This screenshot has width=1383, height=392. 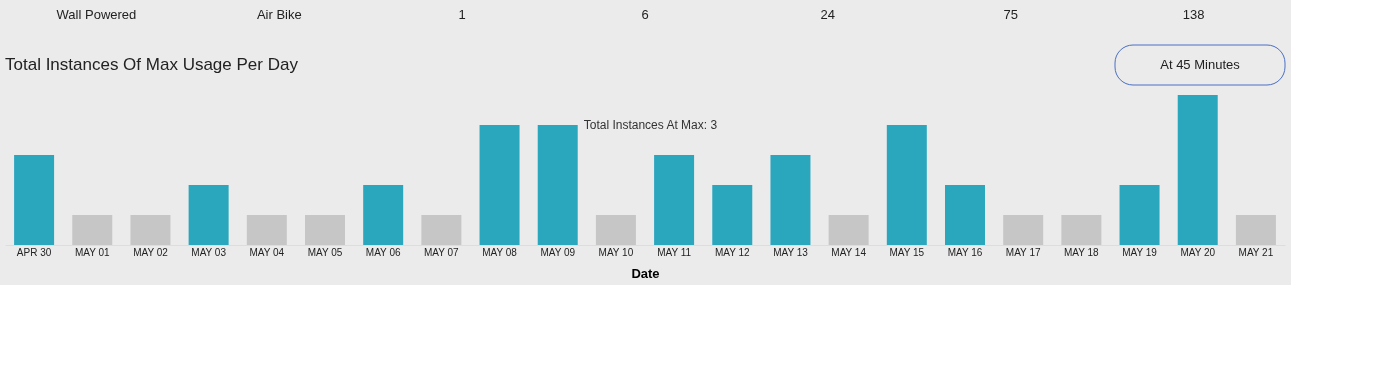 What do you see at coordinates (1256, 252) in the screenshot?
I see `x-tick-label: MAY 21` at bounding box center [1256, 252].